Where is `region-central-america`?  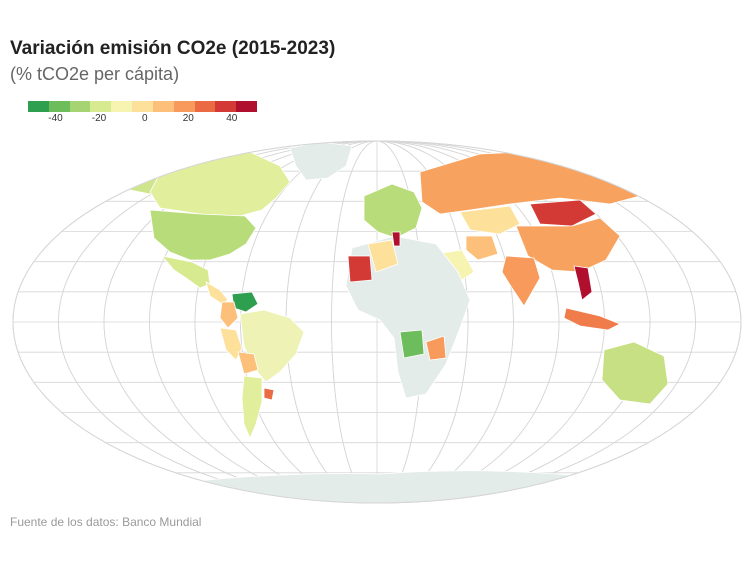 region-central-america is located at coordinates (217, 293).